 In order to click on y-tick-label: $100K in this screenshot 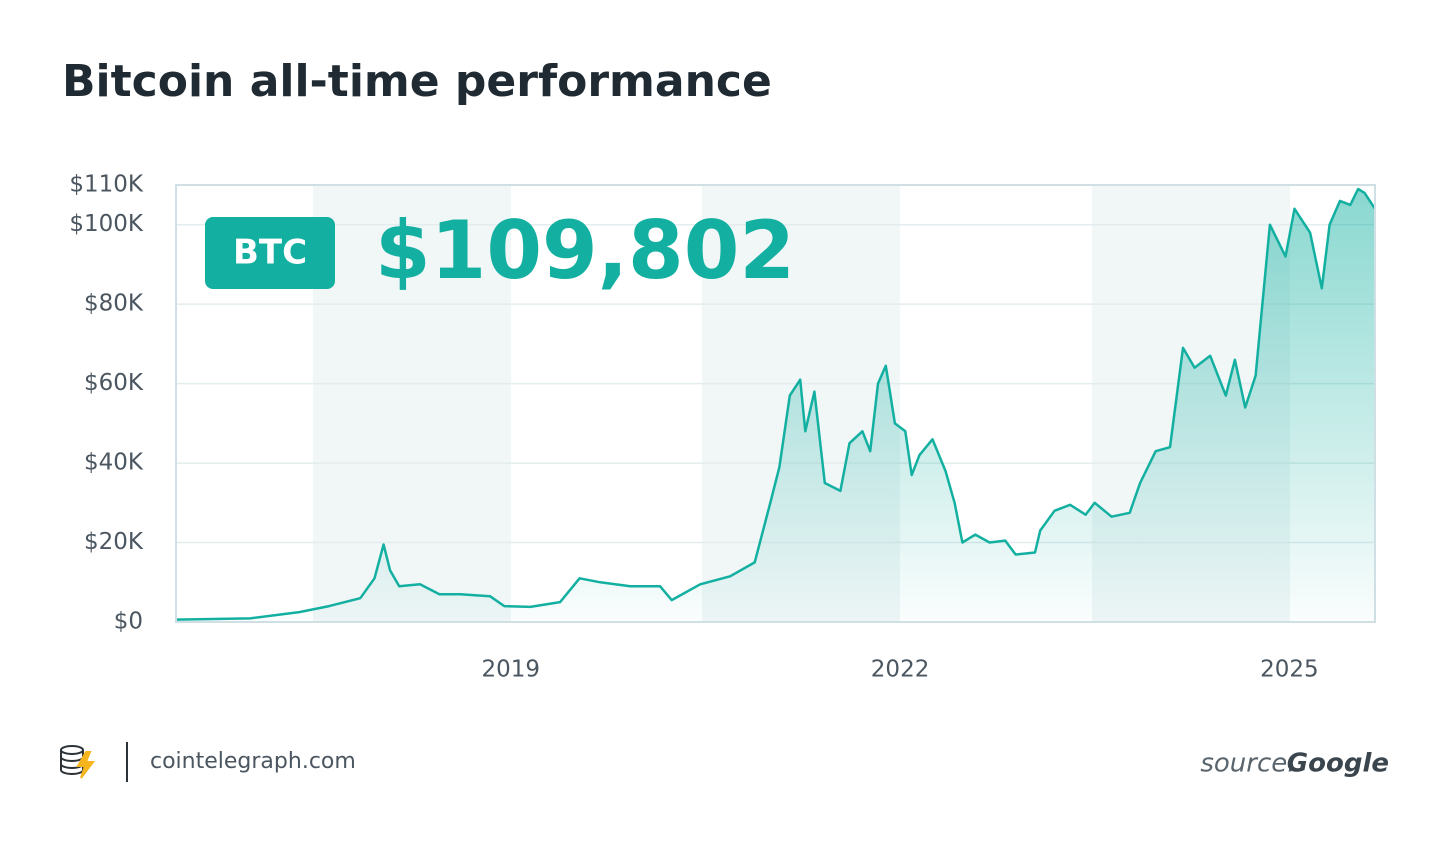, I will do `click(106, 224)`.